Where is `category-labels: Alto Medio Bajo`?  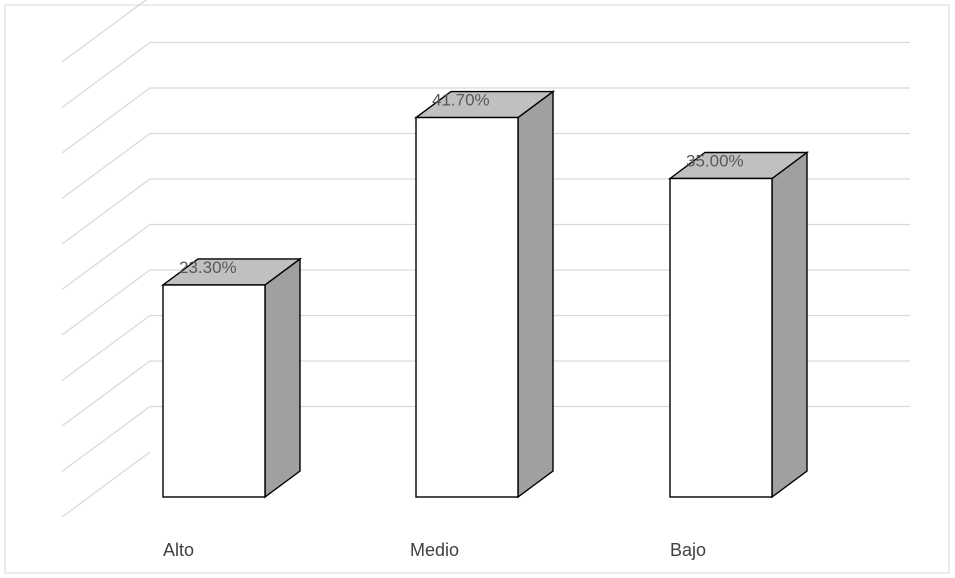 category-labels: Alto Medio Bajo is located at coordinates (434, 550).